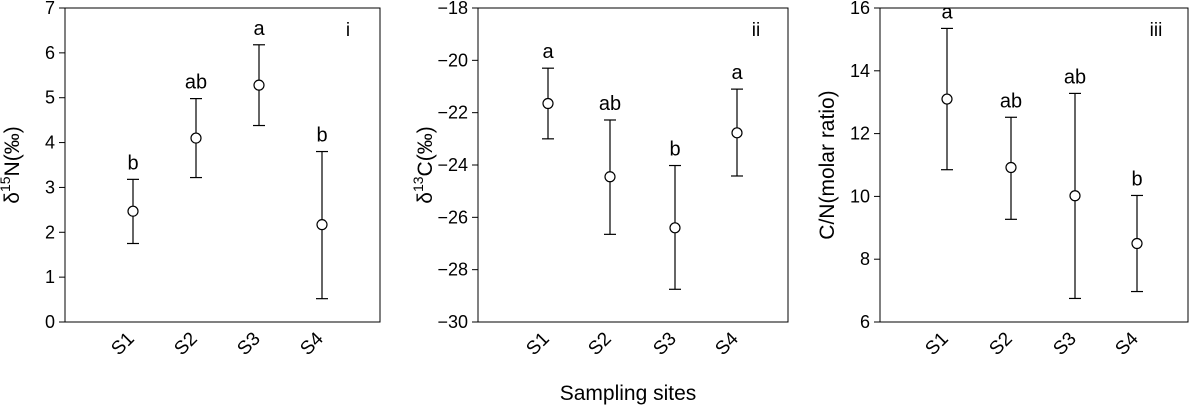  Describe the element at coordinates (452, 165) in the screenshot. I see `y-tick-label: −24` at that location.